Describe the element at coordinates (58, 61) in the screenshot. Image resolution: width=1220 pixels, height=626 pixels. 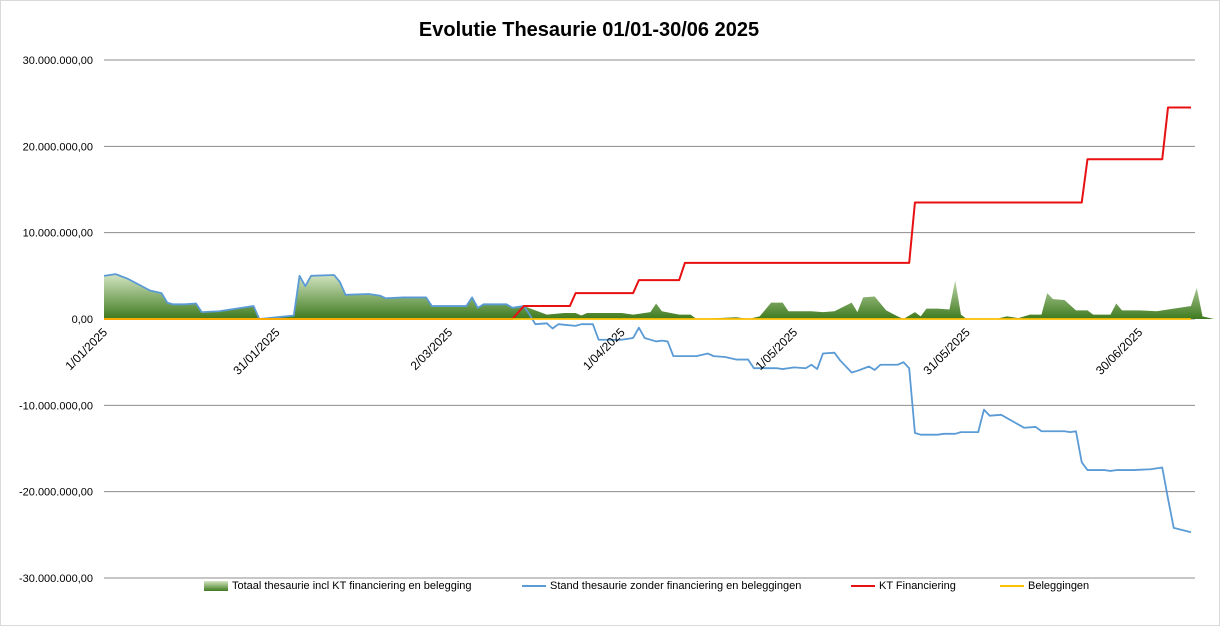
I see `y-tick-label: 30.000.000,00` at that location.